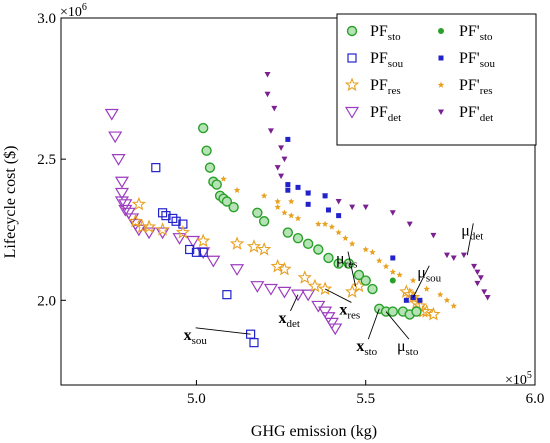 Image resolution: width=550 pixels, height=443 pixels. I want to click on legend-marker-pfp-sou, so click(441, 58).